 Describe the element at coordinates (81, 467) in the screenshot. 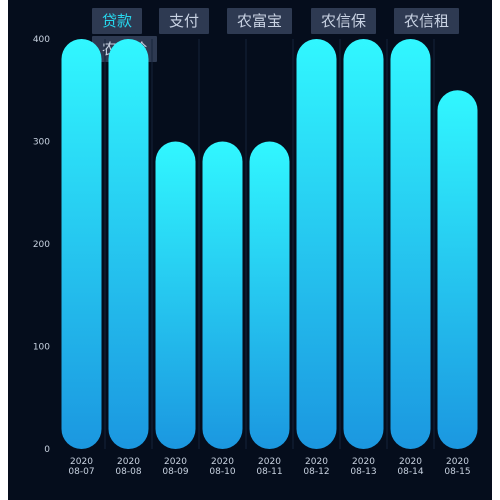

I see `x-tick-label: 2020 08-07` at that location.